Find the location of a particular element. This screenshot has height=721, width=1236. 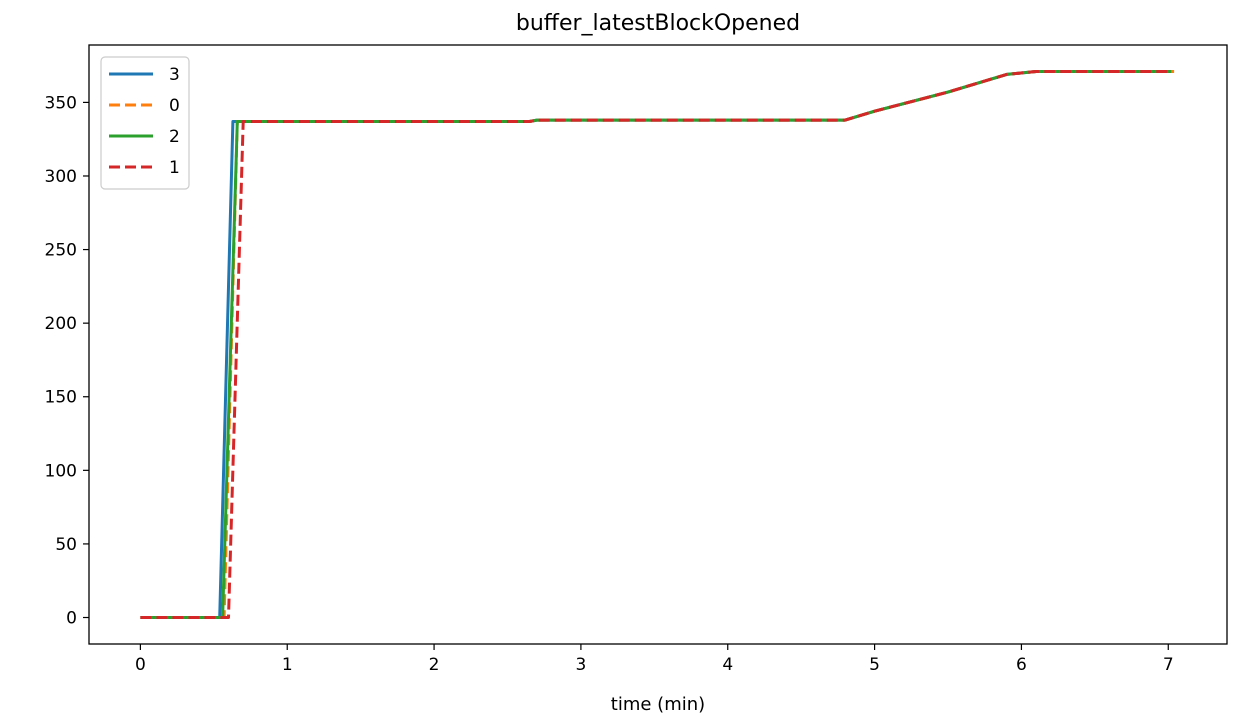

y-tick-label-5: 250 is located at coordinates (61, 251).